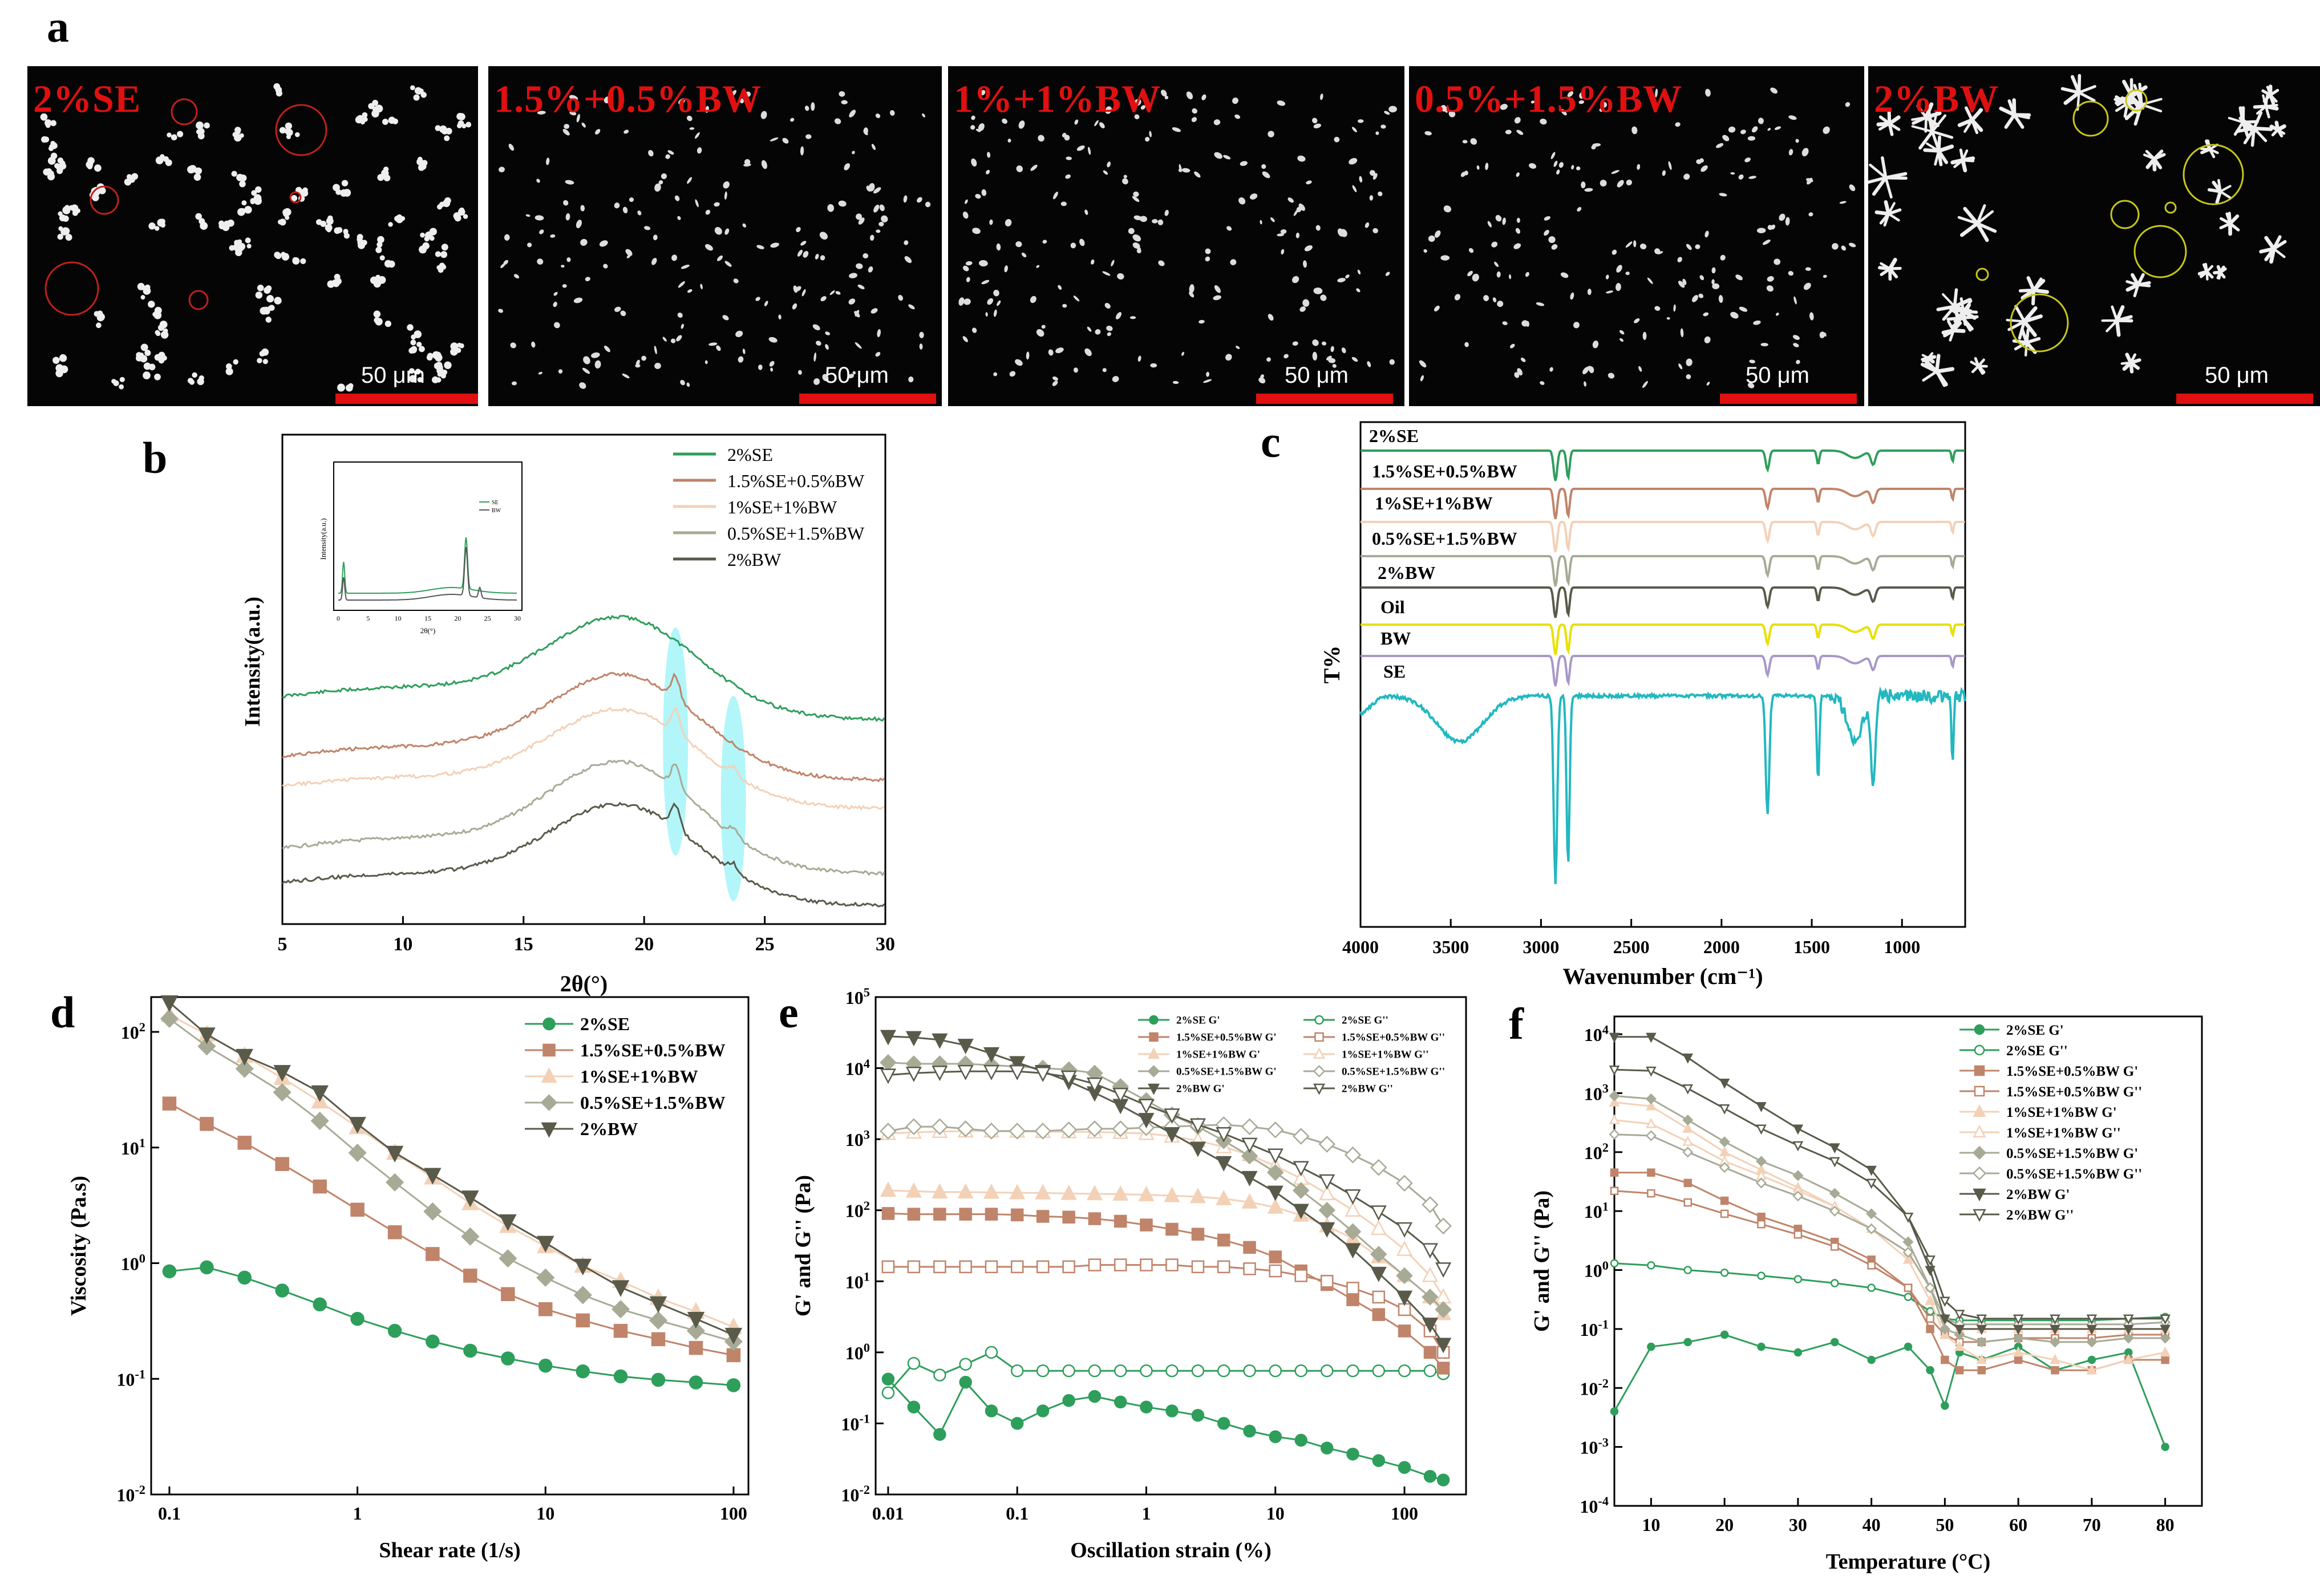 This screenshot has width=2320, height=1596. What do you see at coordinates (1594, 1505) in the screenshot?
I see `y-tick-label: 10⁻⁴` at bounding box center [1594, 1505].